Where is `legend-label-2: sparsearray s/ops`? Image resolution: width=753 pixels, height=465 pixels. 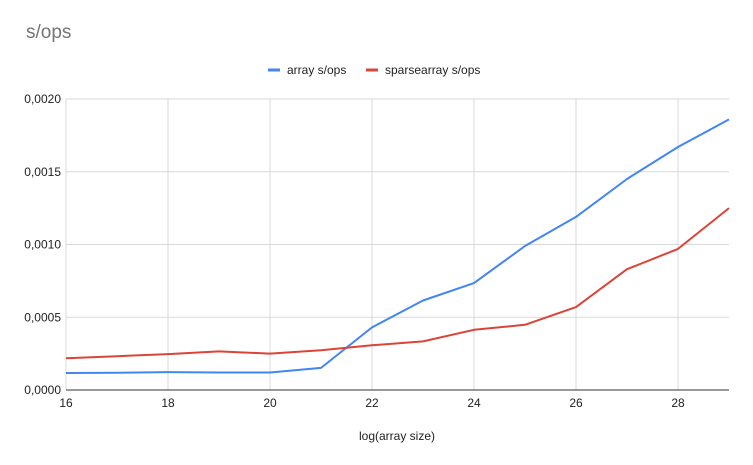
legend-label-2: sparsearray s/ops is located at coordinates (432, 70).